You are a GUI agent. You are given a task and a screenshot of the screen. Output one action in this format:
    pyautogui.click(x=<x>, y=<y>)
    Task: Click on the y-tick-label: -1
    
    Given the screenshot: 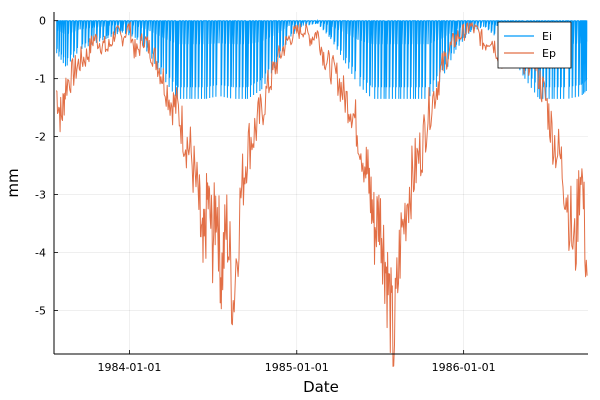 What is the action you would take?
    pyautogui.click(x=40, y=79)
    